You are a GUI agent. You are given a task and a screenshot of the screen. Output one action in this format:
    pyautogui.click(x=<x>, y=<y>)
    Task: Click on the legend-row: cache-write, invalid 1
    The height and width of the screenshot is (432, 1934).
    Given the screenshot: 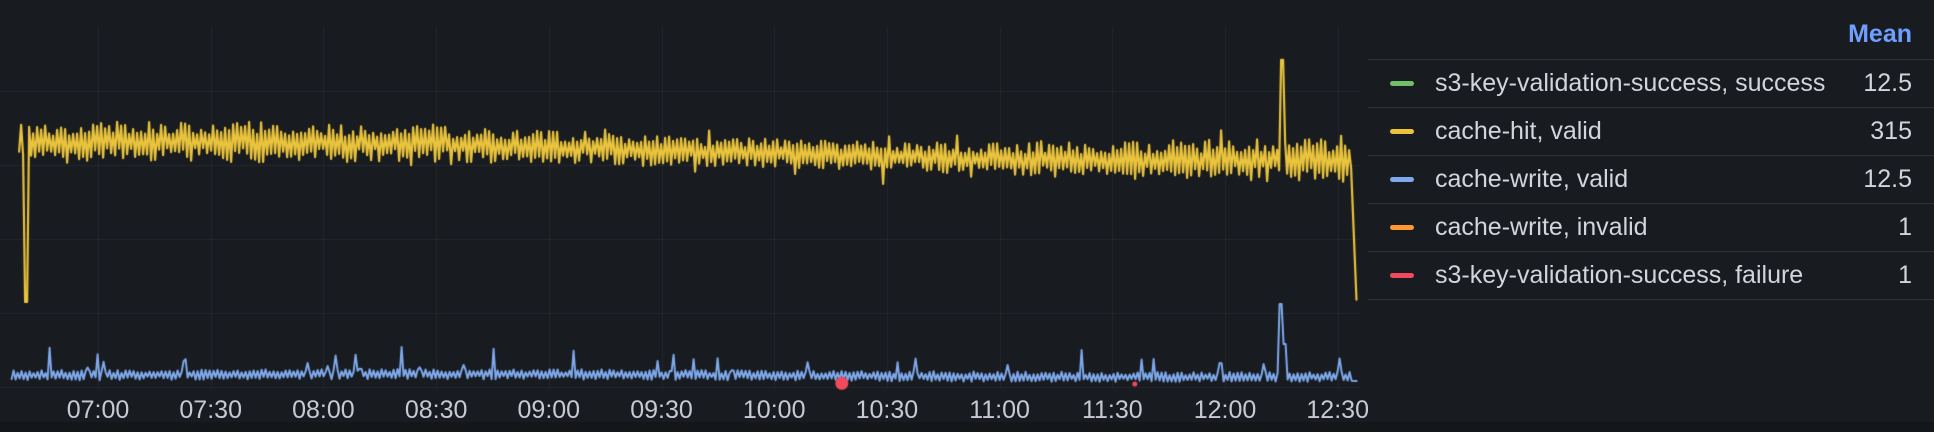 What is the action you would take?
    pyautogui.click(x=1651, y=227)
    